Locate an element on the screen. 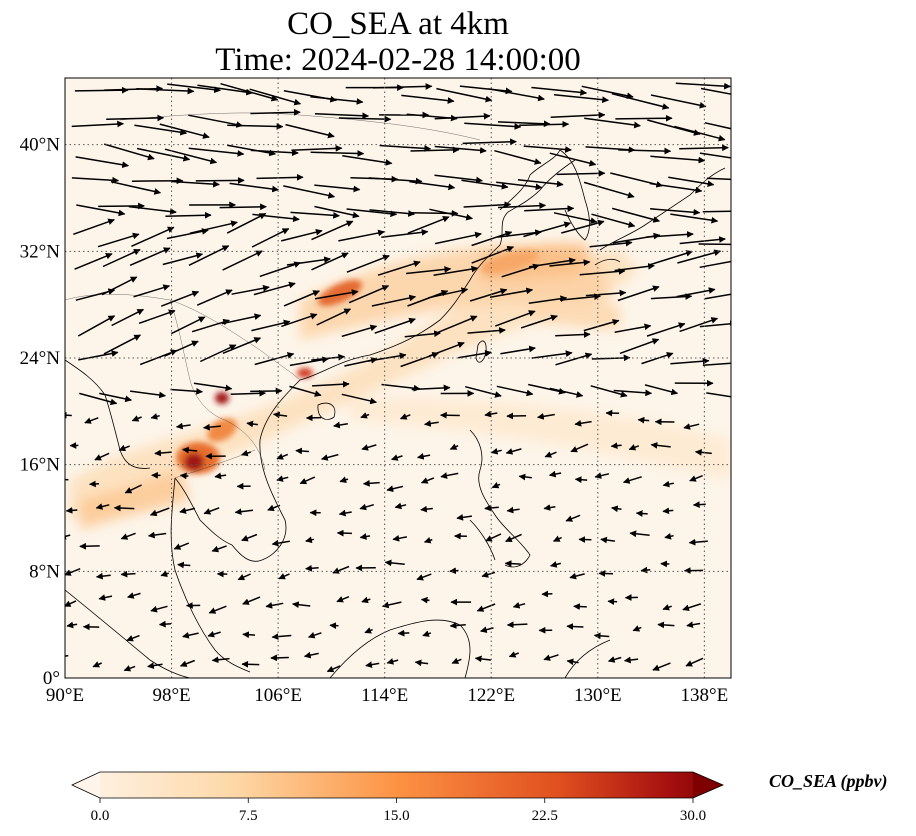 Image resolution: width=916 pixels, height=836 pixels. y-tick-label: 16°N is located at coordinates (40, 465).